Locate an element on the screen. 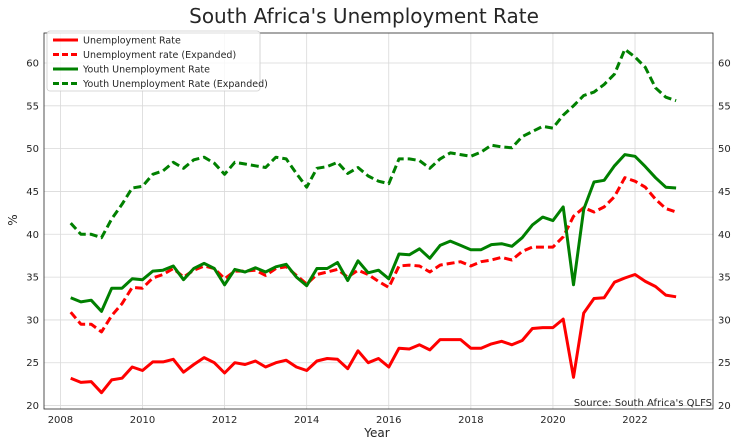 Image resolution: width=738 pixels, height=445 pixels. y-tick-label-right: 35 is located at coordinates (724, 278).